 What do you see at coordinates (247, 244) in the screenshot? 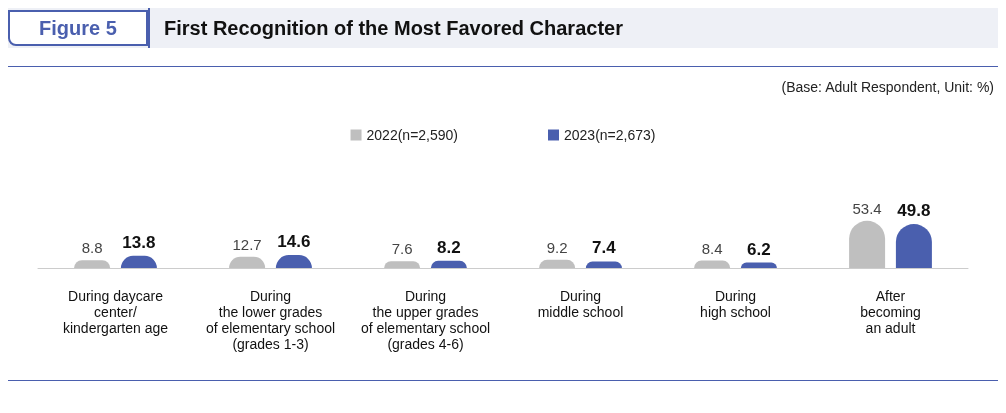
I see `data-label: 12.7` at bounding box center [247, 244].